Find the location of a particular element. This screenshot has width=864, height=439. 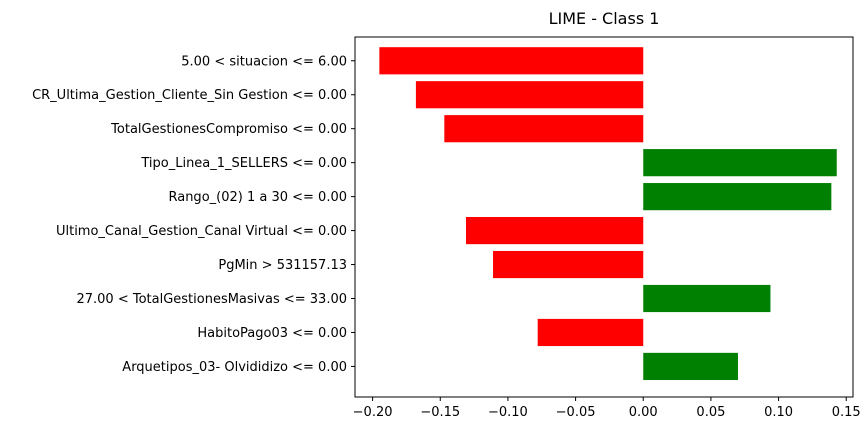

x-tick-label: 0.05 is located at coordinates (710, 412).